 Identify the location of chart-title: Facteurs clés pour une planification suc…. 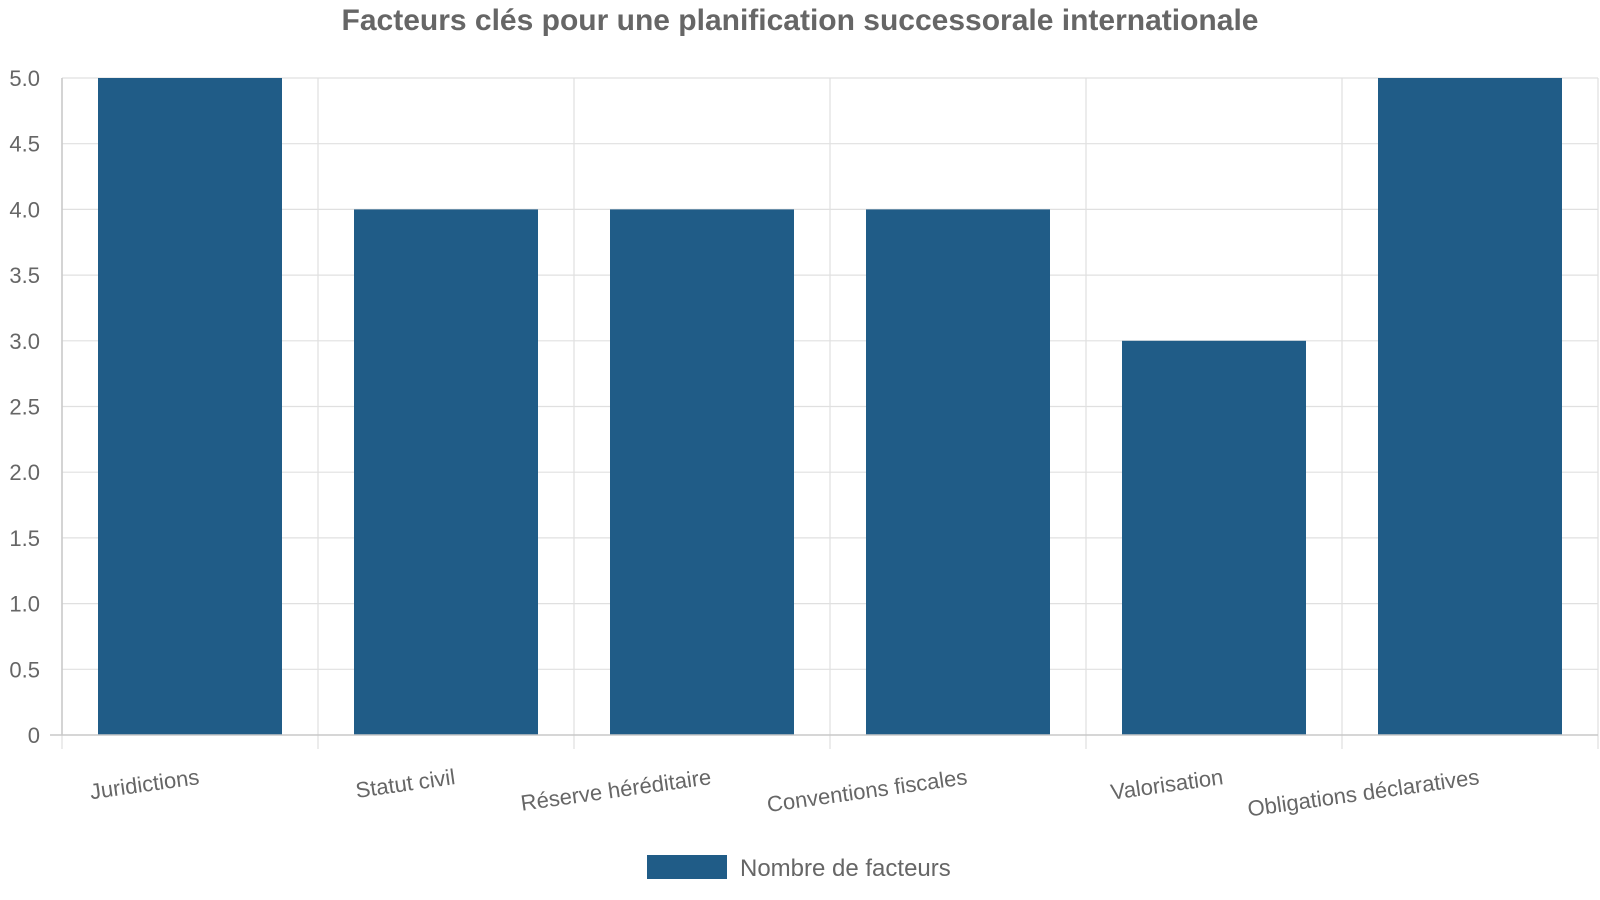
(800, 20).